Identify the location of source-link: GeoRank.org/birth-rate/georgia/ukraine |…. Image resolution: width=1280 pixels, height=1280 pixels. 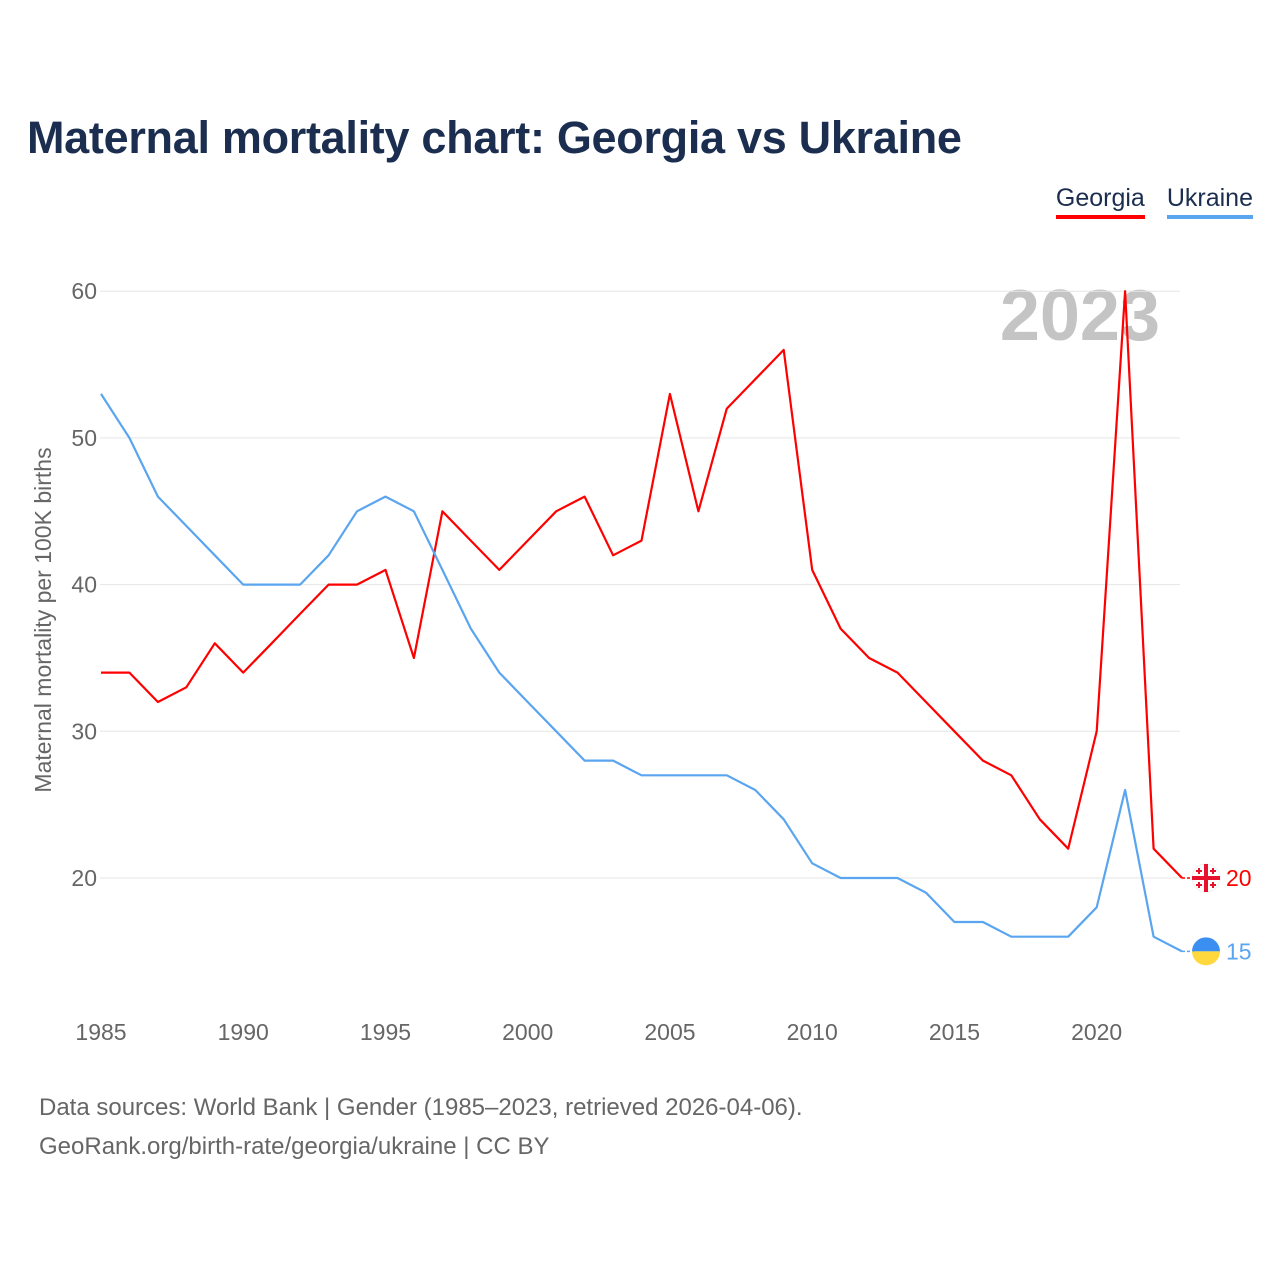
(294, 1146).